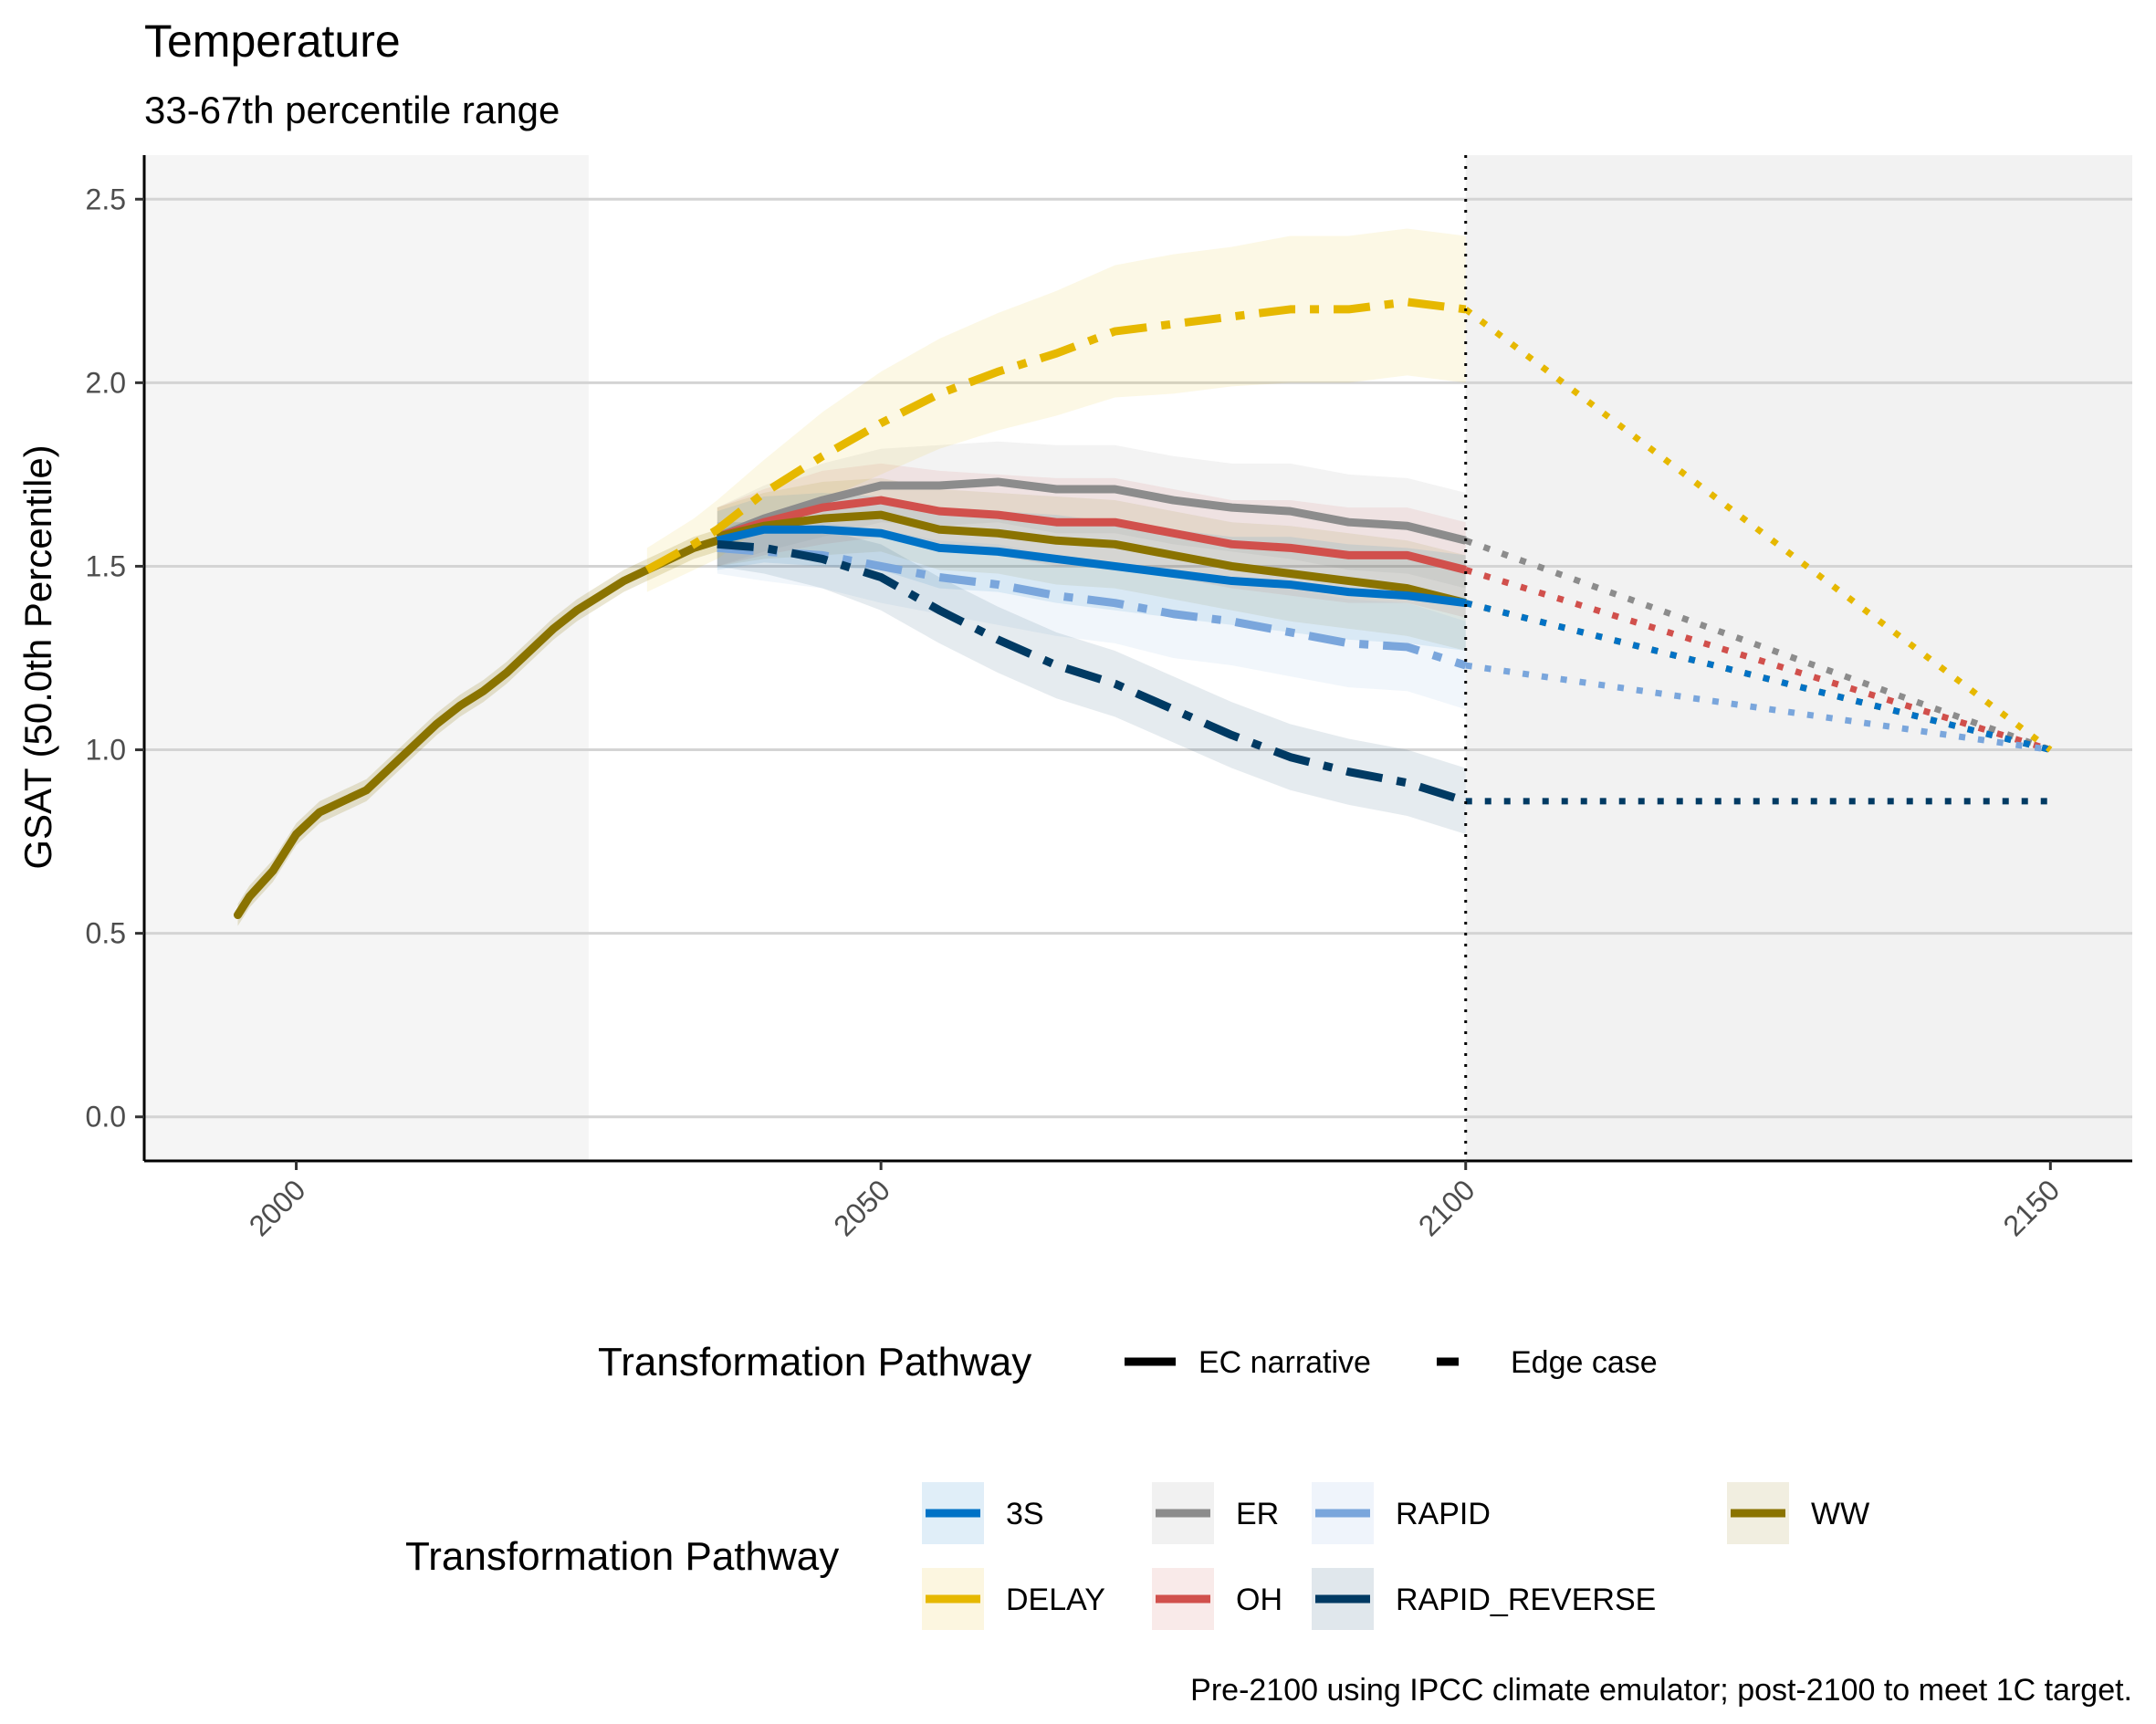 This screenshot has height=1724, width=2156. I want to click on legend-label-rapid-reverse: RAPID_REVERSE, so click(1526, 1600).